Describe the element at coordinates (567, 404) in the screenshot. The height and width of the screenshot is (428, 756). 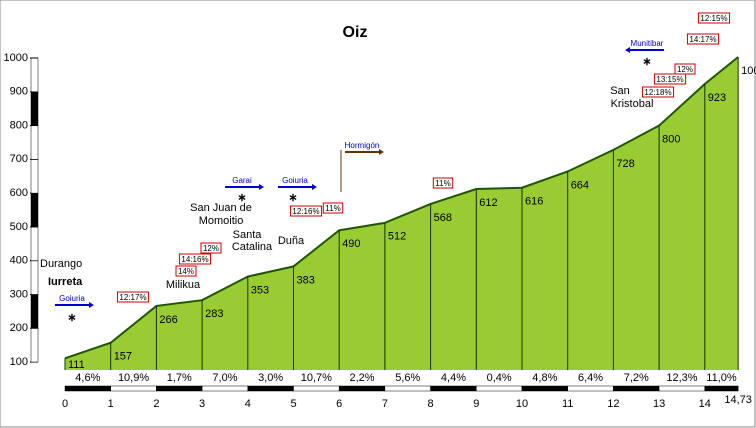
I see `x-tick-label: 11` at that location.